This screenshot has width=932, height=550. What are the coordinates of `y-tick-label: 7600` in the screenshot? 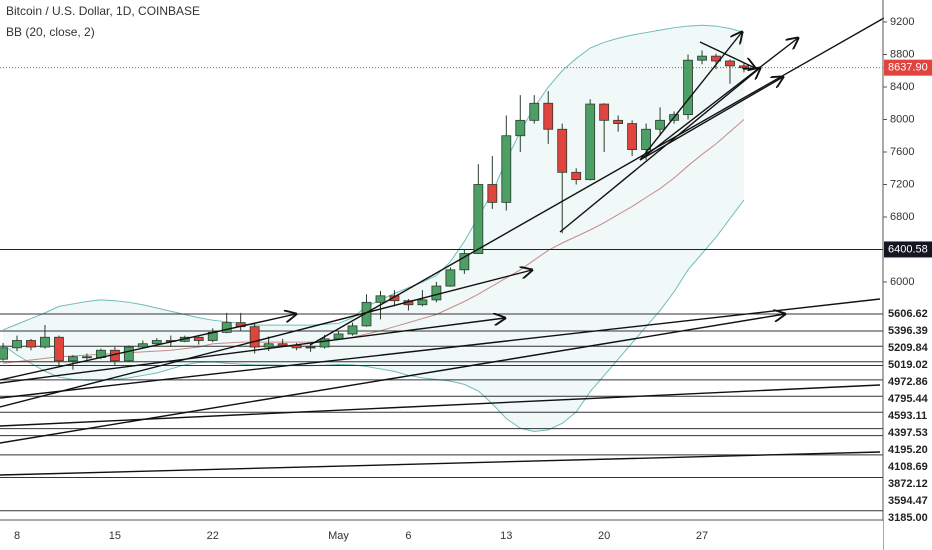 It's located at (902, 152).